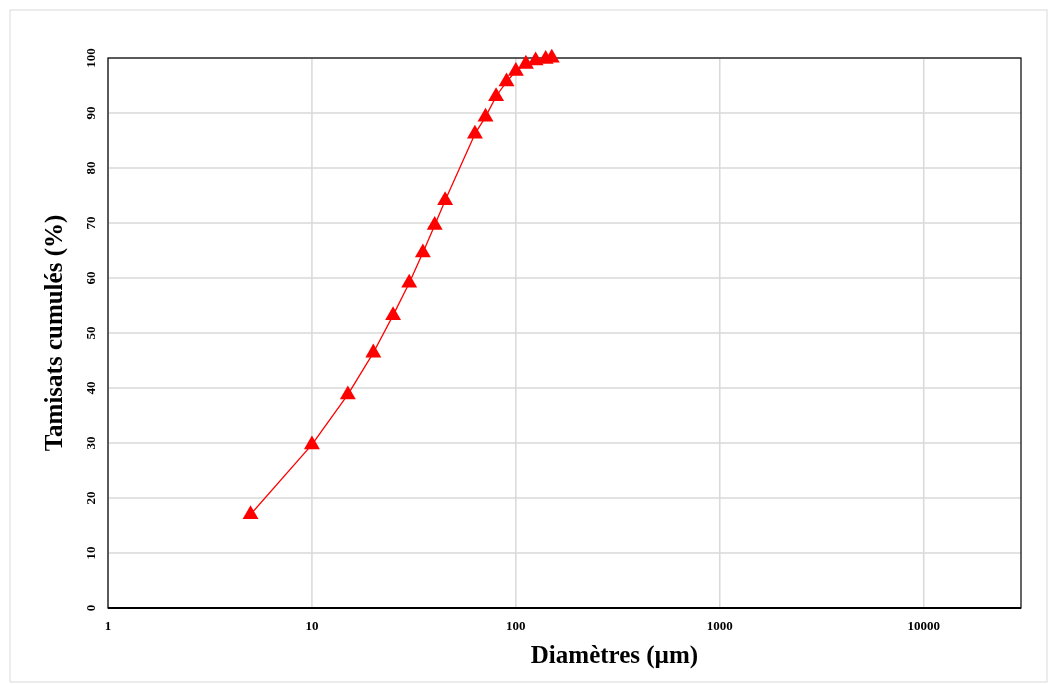  Describe the element at coordinates (90, 168) in the screenshot. I see `y-tick-label: 80` at that location.